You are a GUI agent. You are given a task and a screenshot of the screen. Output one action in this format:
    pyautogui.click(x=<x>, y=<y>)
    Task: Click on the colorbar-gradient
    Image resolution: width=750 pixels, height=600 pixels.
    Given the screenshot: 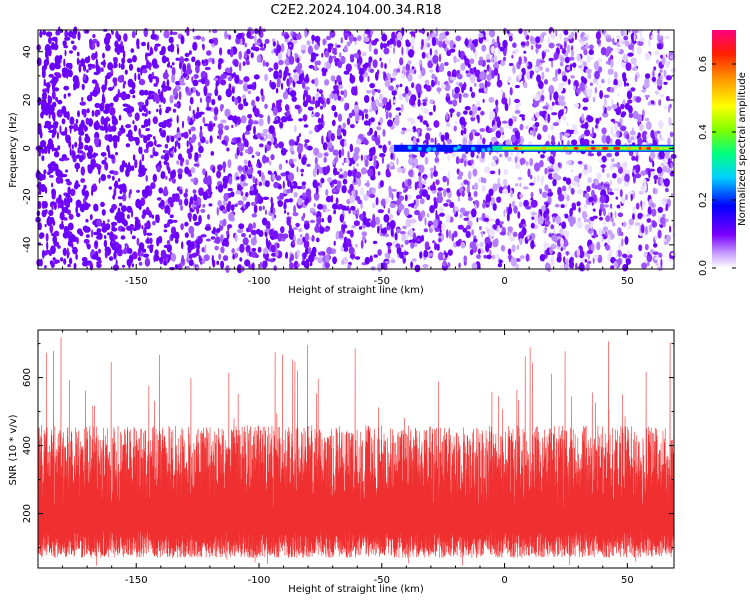 What is the action you would take?
    pyautogui.click(x=724, y=149)
    